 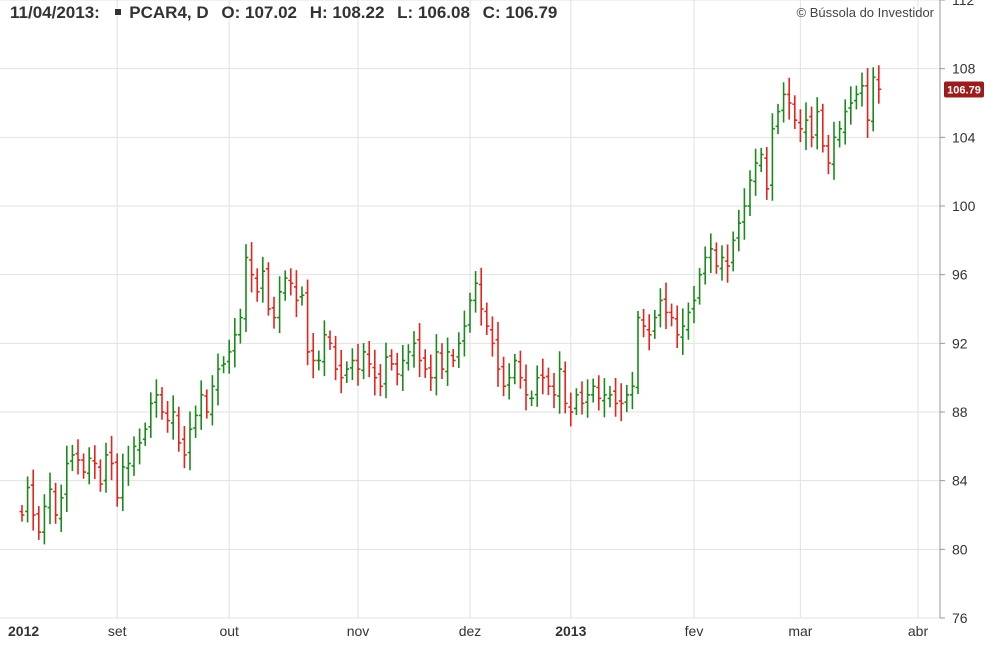 What do you see at coordinates (271, 12) in the screenshot?
I see `open-value: 107.02` at bounding box center [271, 12].